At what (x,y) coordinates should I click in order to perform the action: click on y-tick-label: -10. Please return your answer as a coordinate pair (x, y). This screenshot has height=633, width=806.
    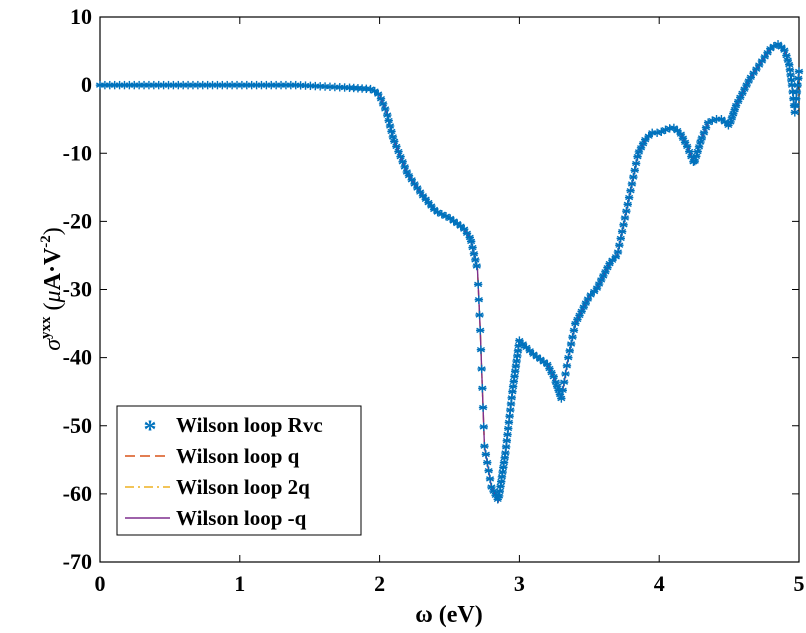
    Looking at the image, I should click on (77, 152).